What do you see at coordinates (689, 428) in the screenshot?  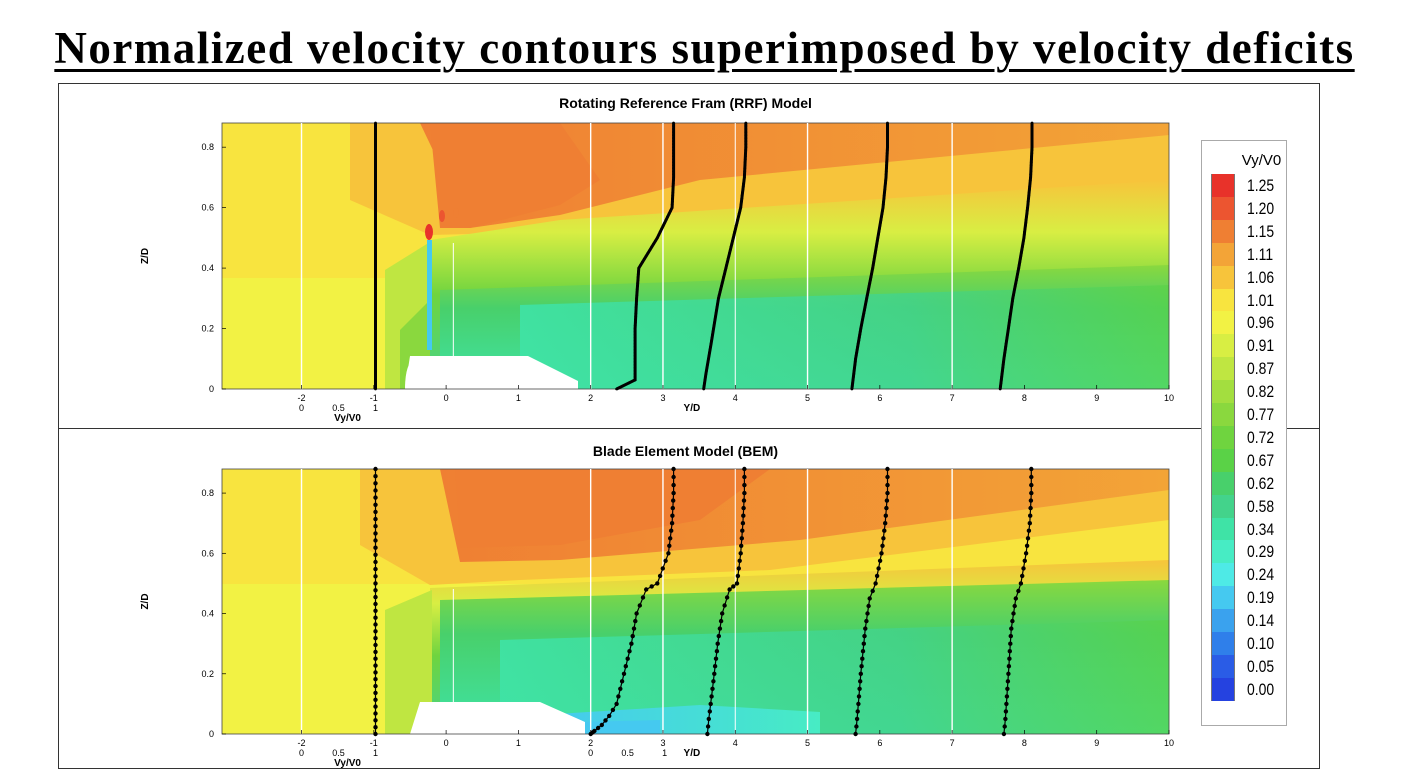 I see `panel-divider` at bounding box center [689, 428].